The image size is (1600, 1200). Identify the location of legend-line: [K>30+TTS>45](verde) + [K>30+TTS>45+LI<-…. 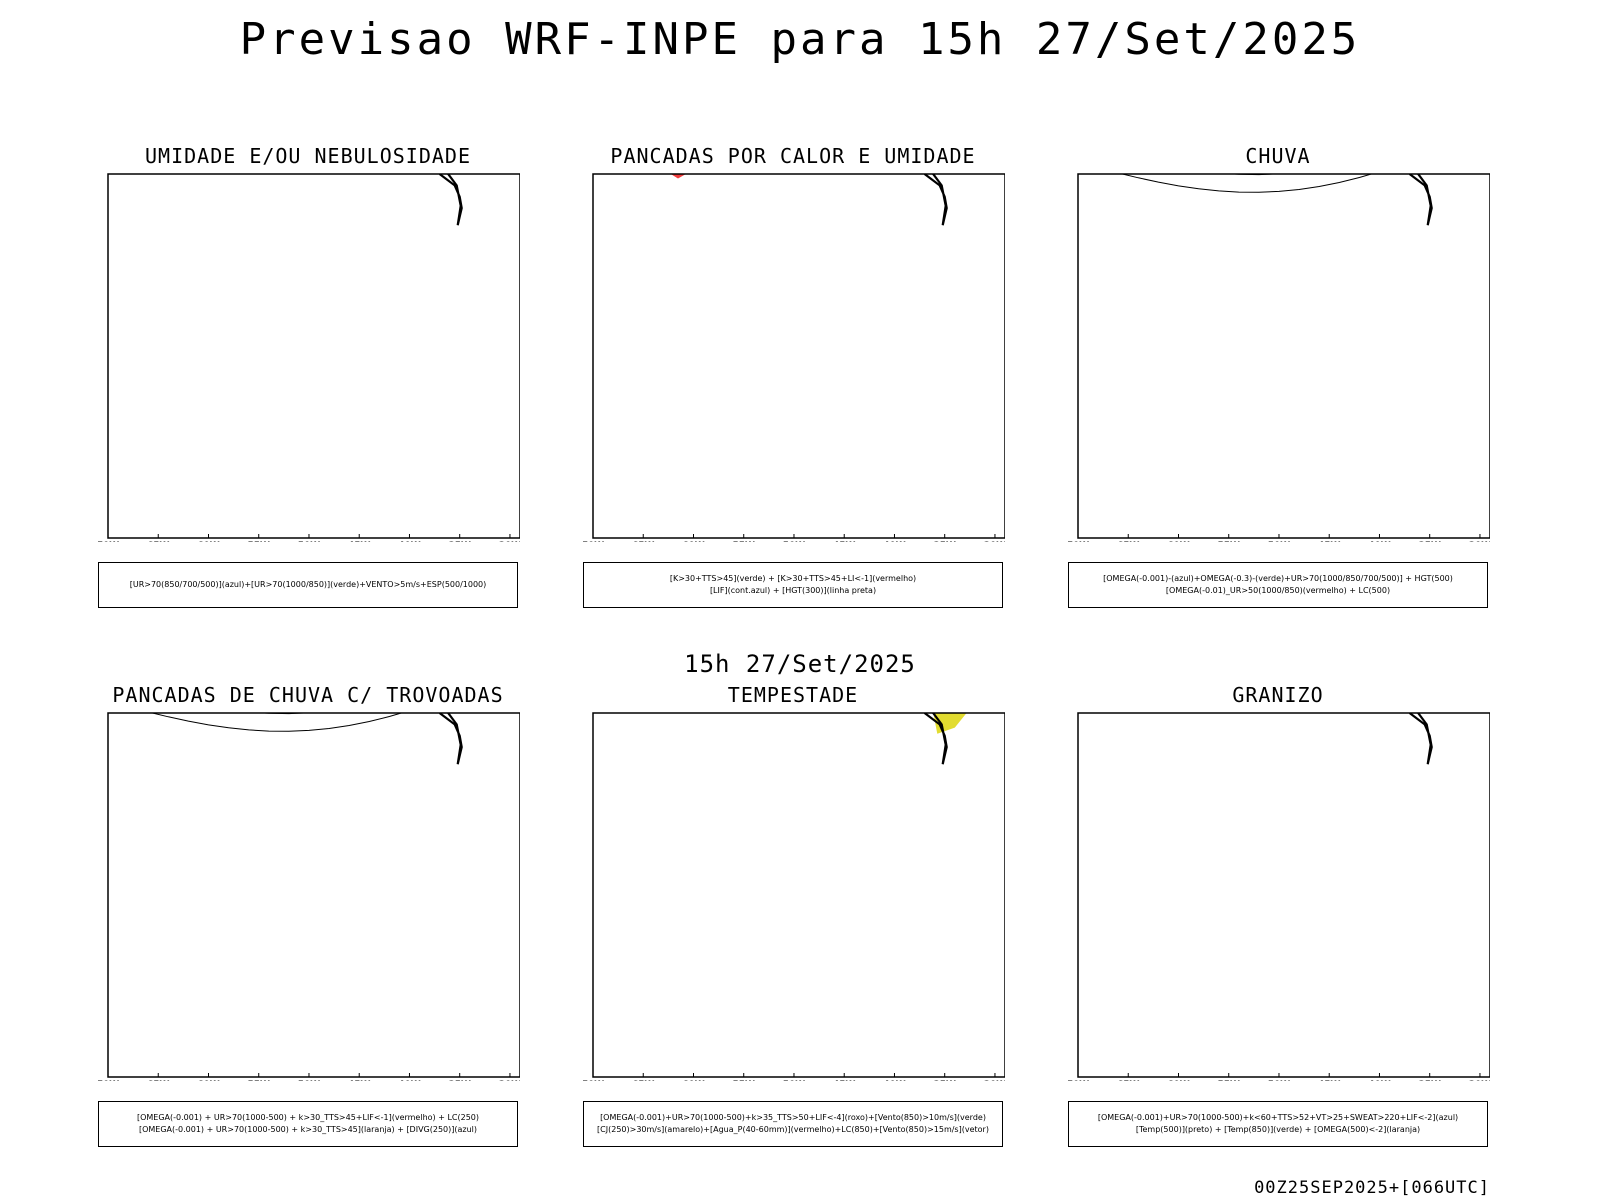
(793, 578).